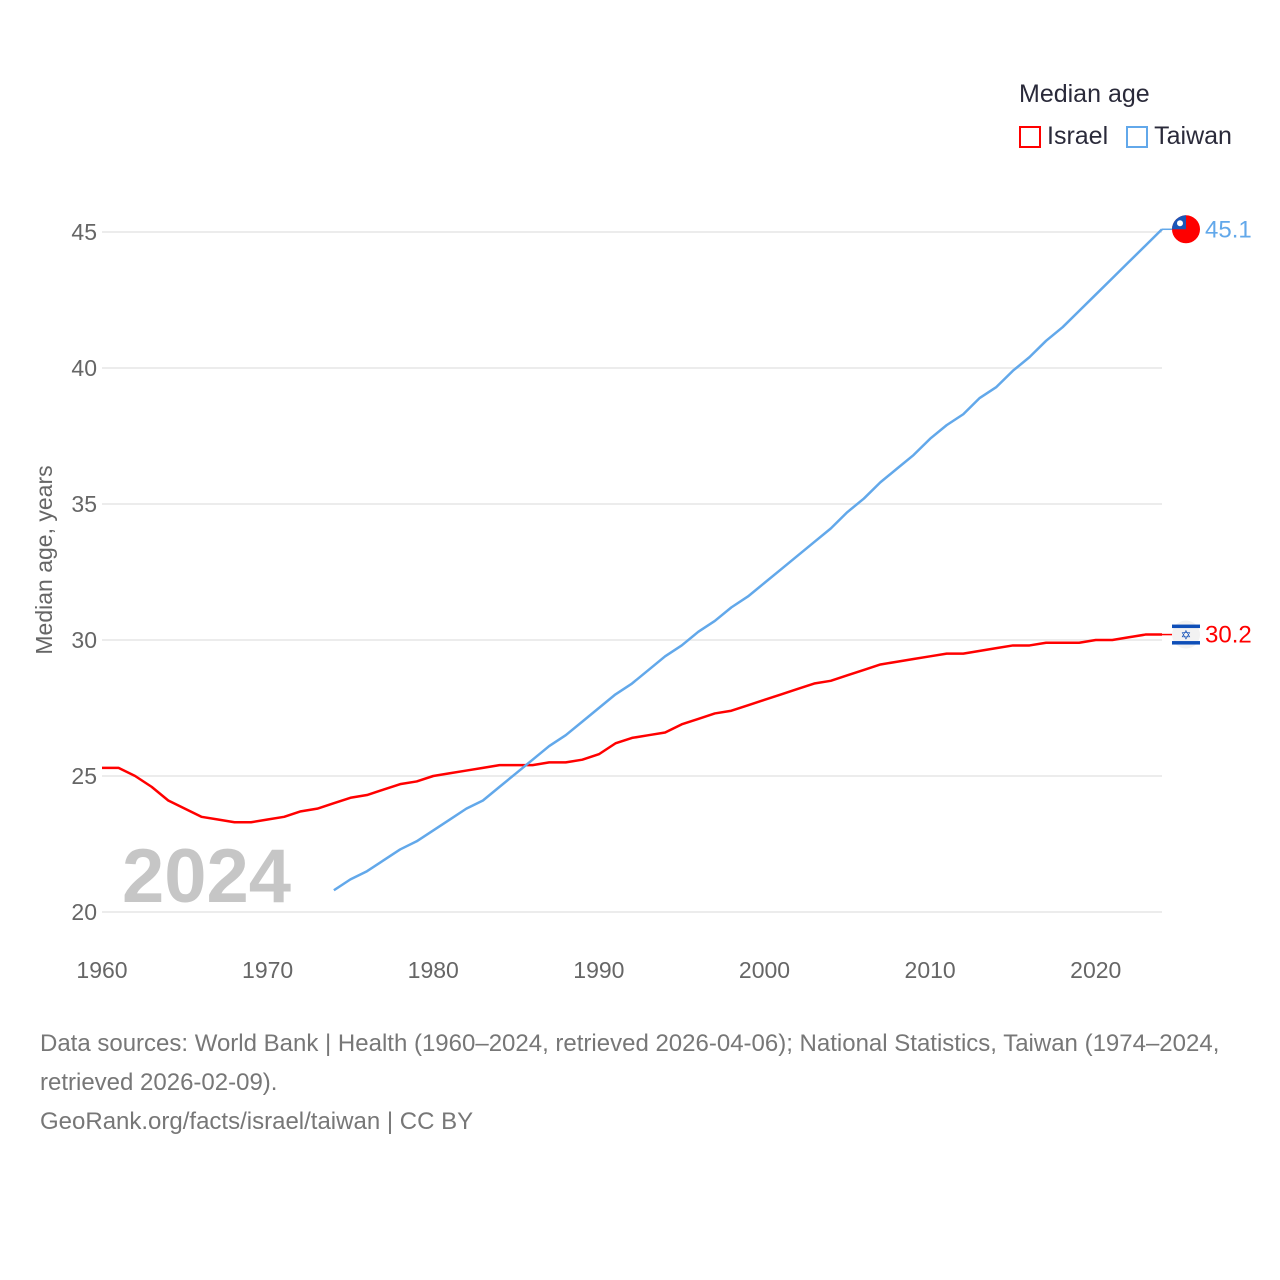 Image resolution: width=1280 pixels, height=1280 pixels. I want to click on legend-label: Taiwan, so click(1193, 136).